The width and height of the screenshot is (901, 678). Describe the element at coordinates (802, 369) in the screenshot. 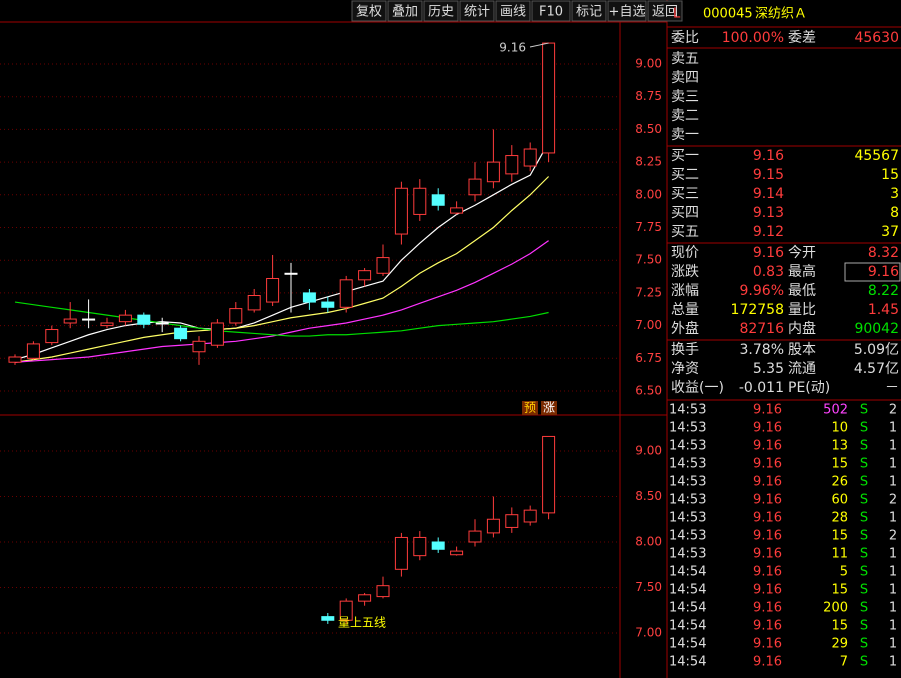

I see `field-label: 流通` at that location.